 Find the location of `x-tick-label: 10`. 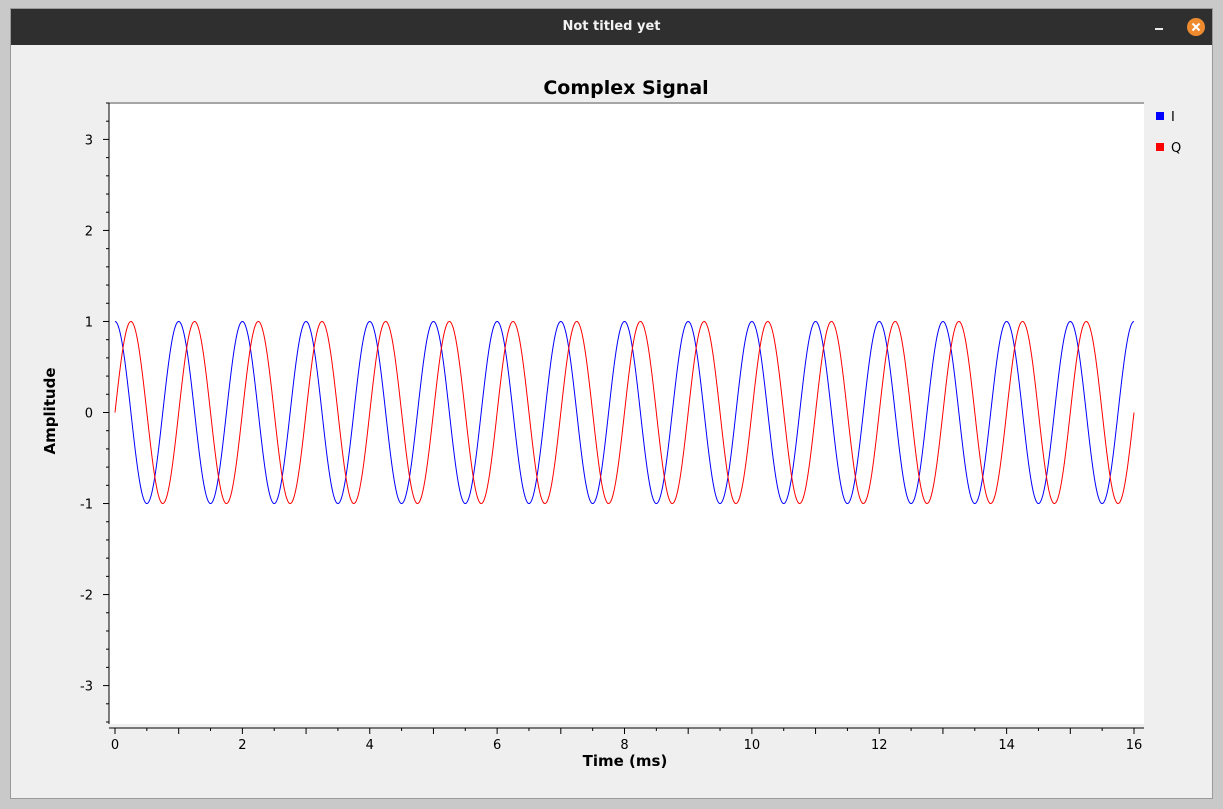

x-tick-label: 10 is located at coordinates (752, 745).